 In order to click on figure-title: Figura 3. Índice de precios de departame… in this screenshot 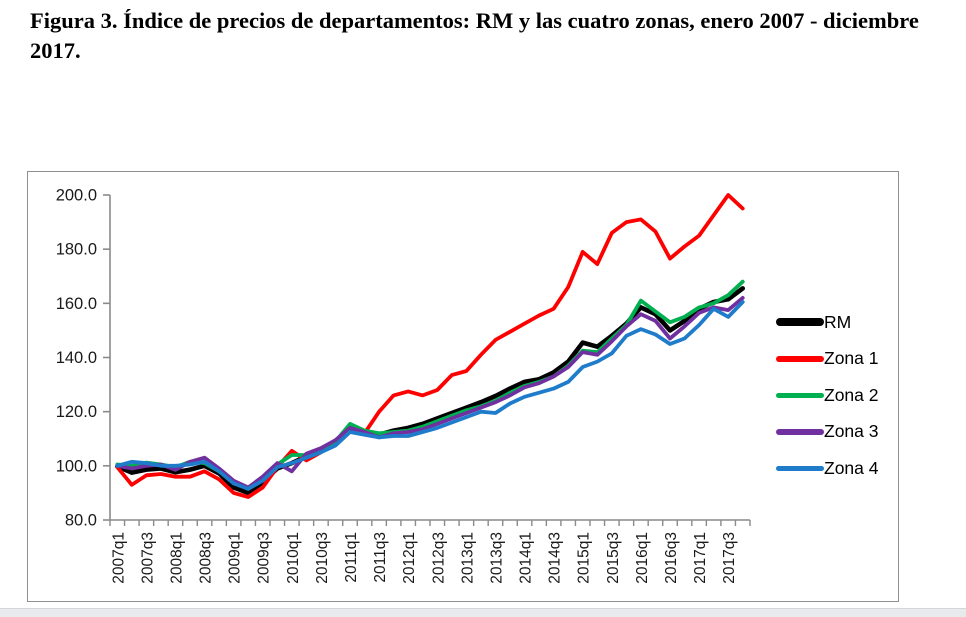, I will do `click(474, 35)`.